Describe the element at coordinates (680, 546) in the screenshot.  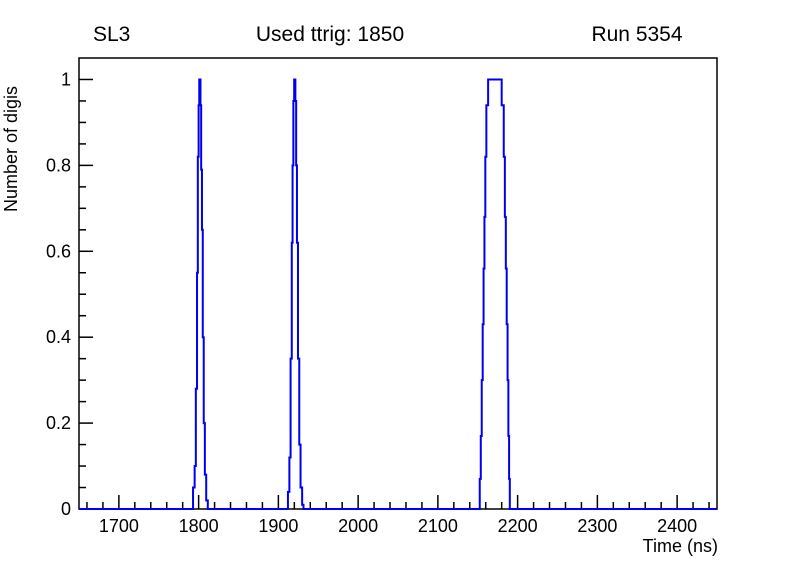
I see `x-axis-title: Time (ns)` at that location.